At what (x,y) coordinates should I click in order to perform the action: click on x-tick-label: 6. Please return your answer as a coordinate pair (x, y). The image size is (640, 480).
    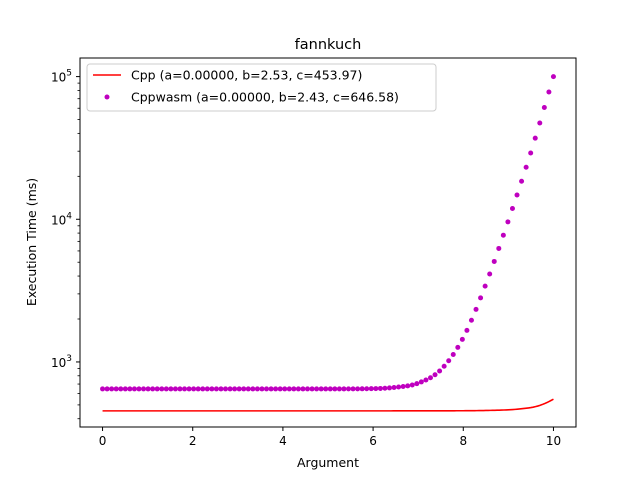
    Looking at the image, I should click on (373, 441).